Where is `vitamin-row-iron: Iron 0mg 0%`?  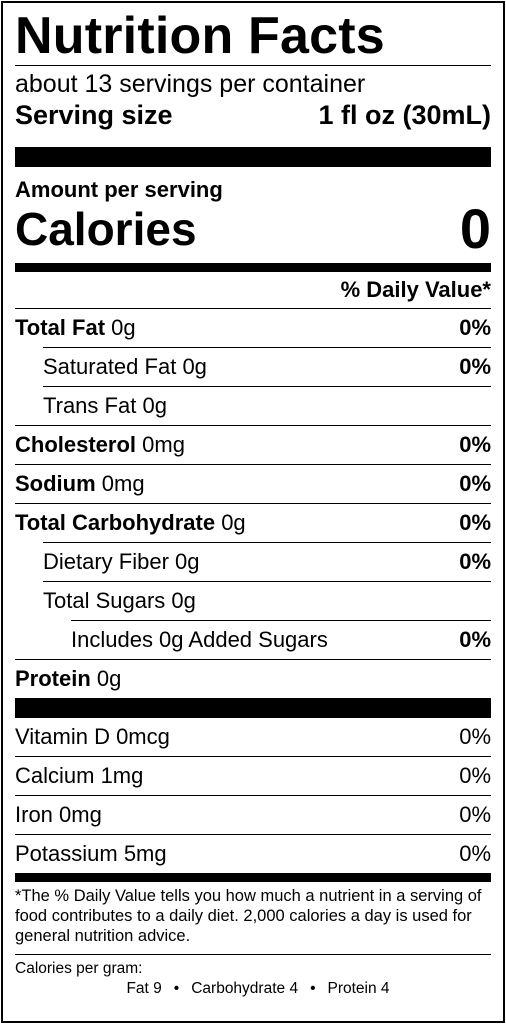
vitamin-row-iron: Iron 0mg 0% is located at coordinates (253, 814).